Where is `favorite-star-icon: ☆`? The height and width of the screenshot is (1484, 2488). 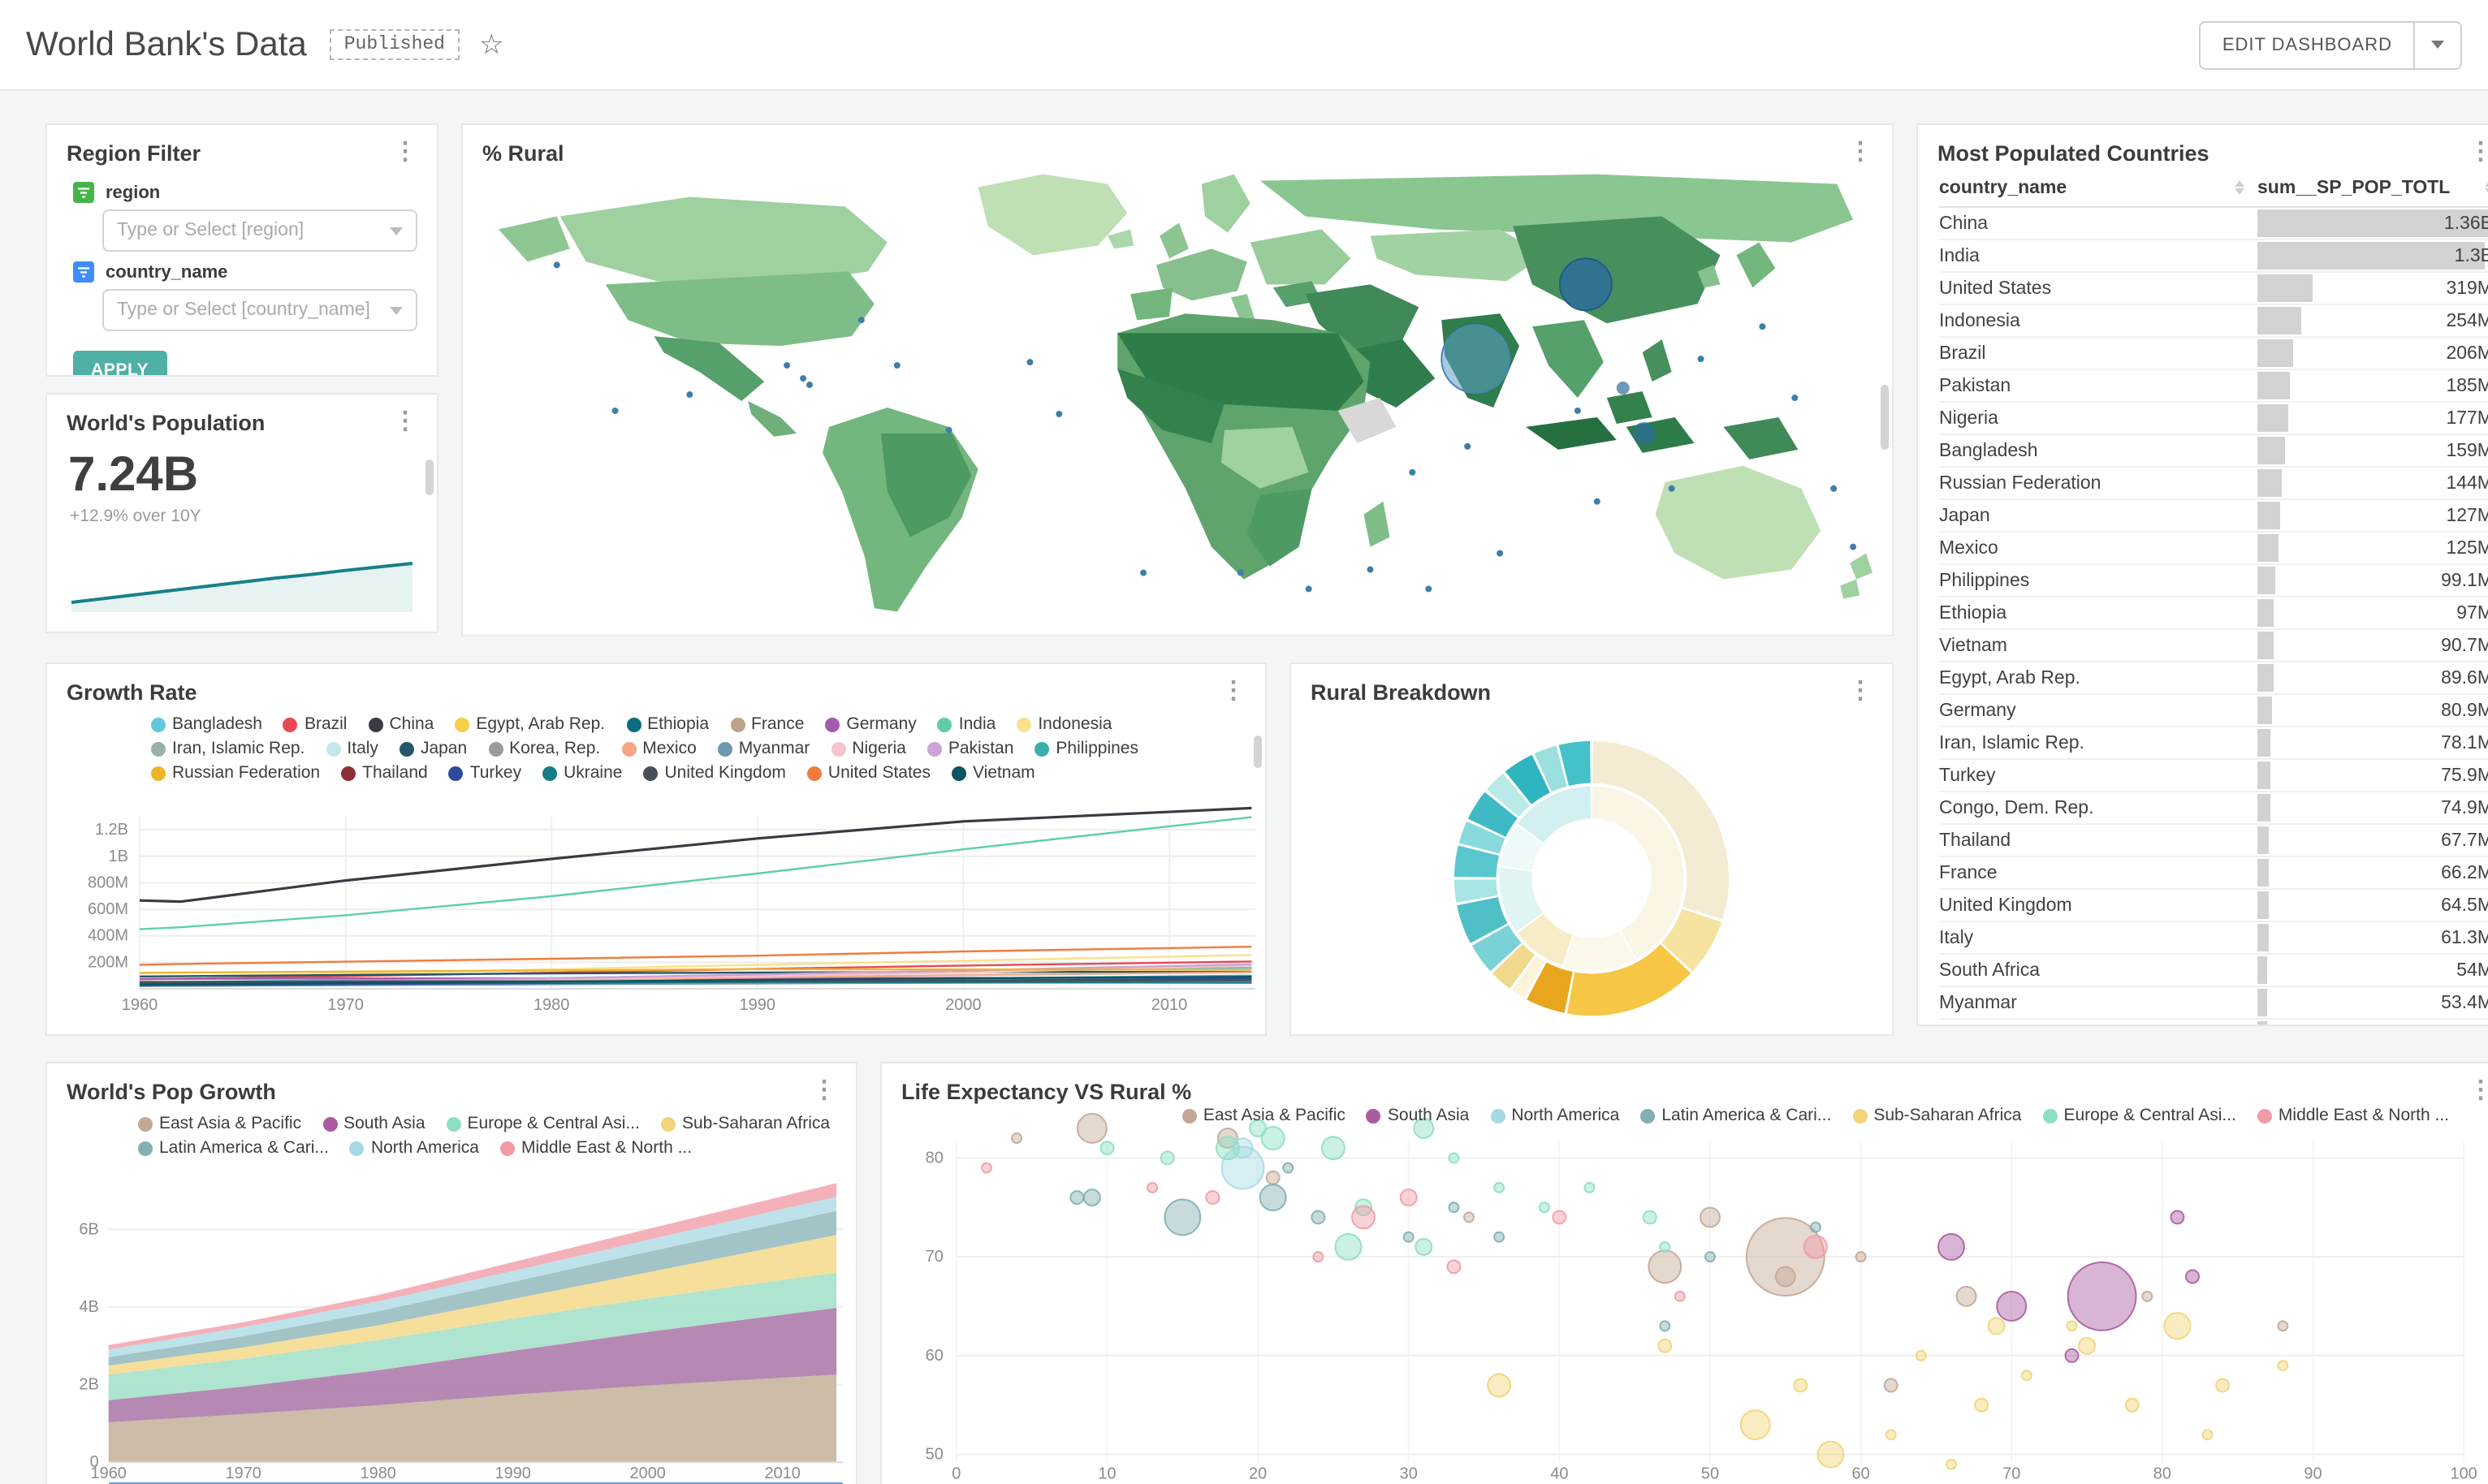
favorite-star-icon: ☆ is located at coordinates (491, 43).